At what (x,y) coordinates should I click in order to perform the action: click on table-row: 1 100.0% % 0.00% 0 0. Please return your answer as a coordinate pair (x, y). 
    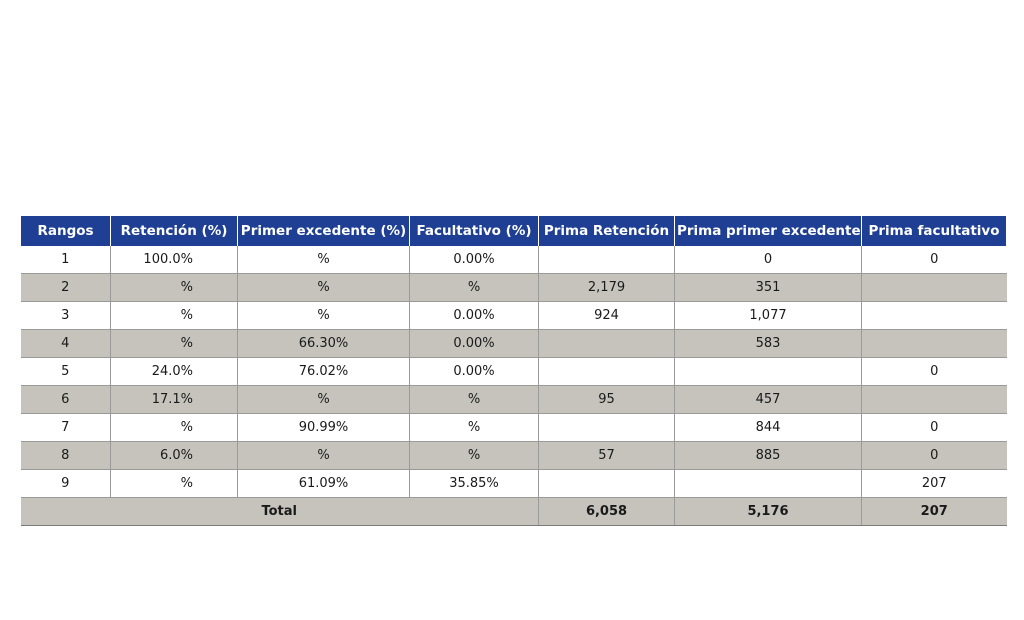
    Looking at the image, I should click on (513, 260).